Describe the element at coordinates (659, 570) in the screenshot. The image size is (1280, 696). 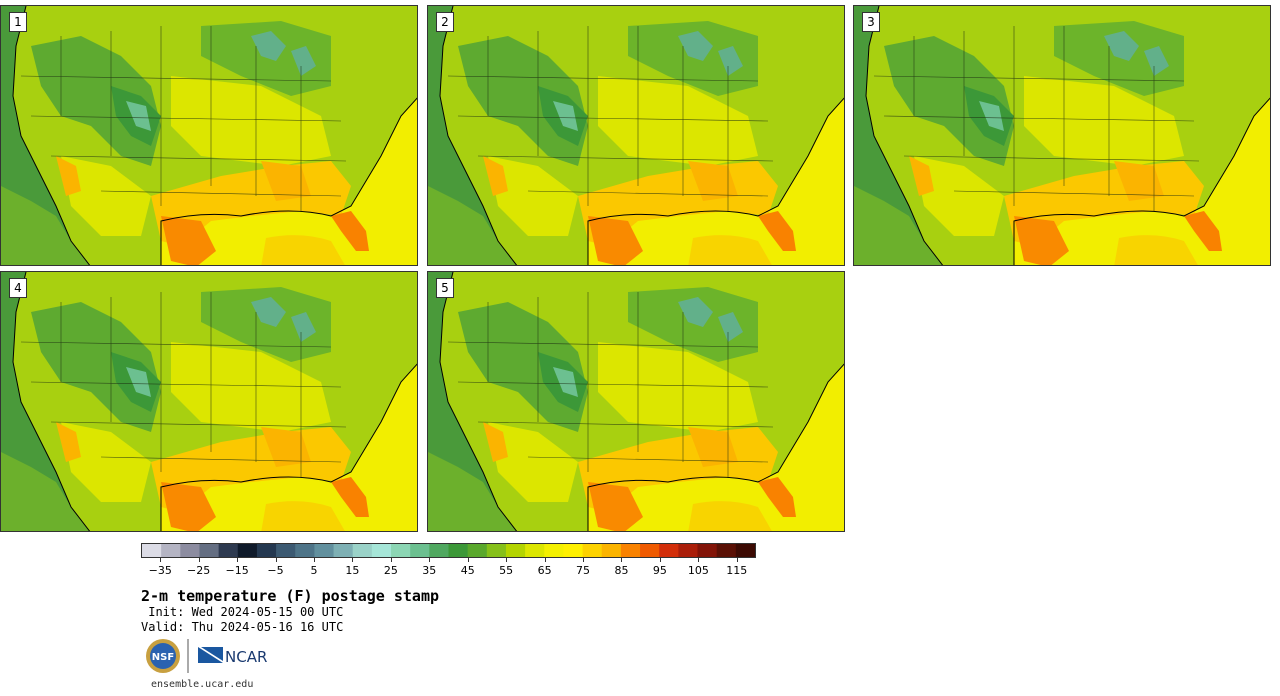
I see `colorbar-tick-label: 95` at that location.